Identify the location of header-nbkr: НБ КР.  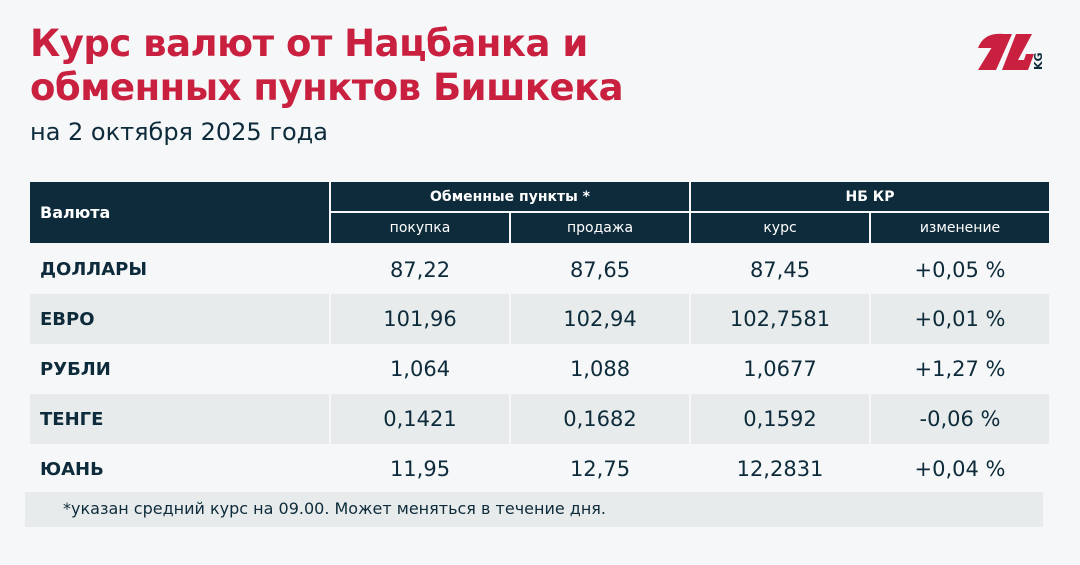
(870, 196).